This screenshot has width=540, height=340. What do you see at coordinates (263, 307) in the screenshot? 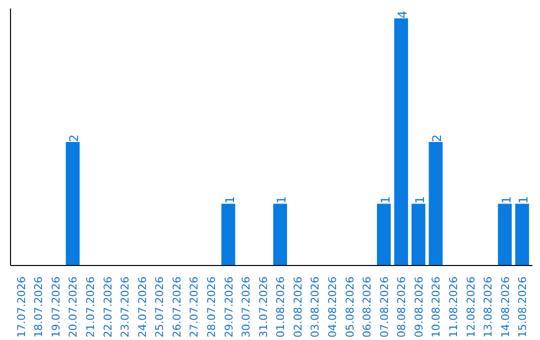
I see `x-tick-label: 31.07.2026` at bounding box center [263, 307].